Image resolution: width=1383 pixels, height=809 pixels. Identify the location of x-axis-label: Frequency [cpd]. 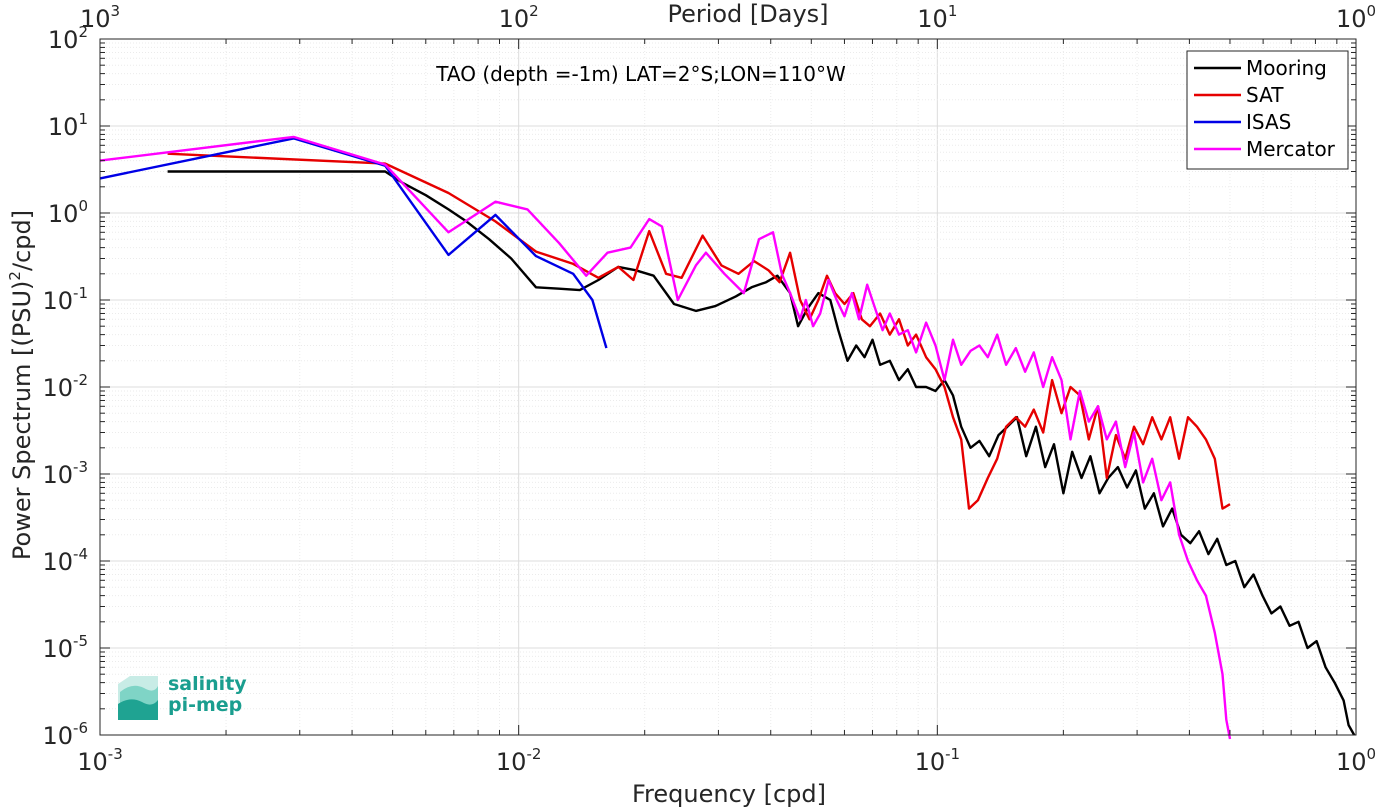
(729, 794).